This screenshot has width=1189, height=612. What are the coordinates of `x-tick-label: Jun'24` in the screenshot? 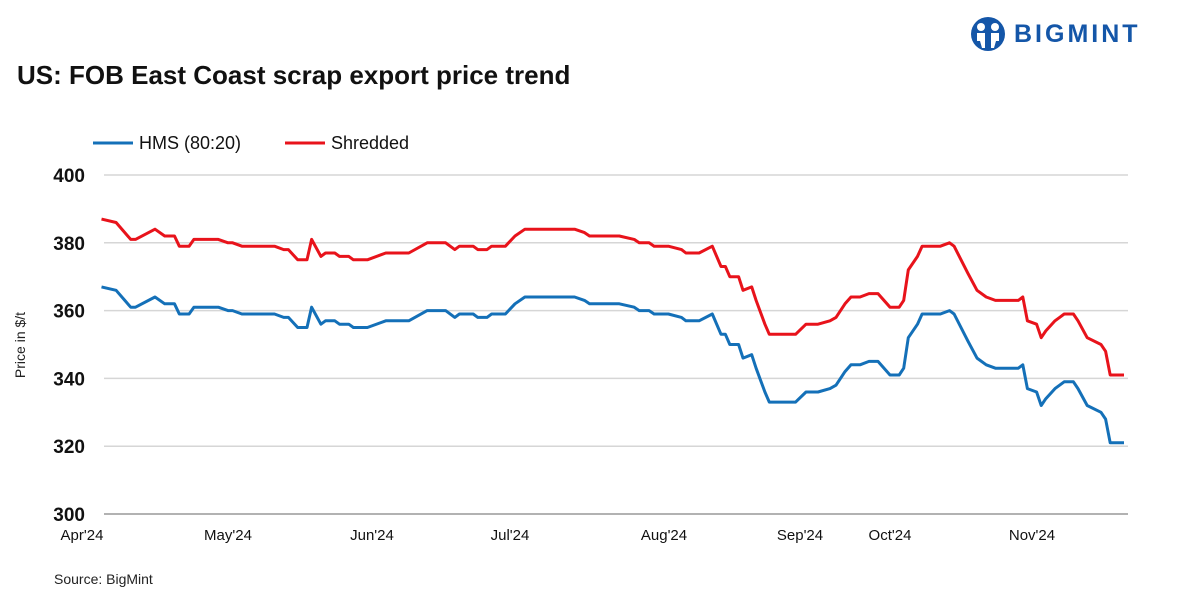 It's located at (372, 535).